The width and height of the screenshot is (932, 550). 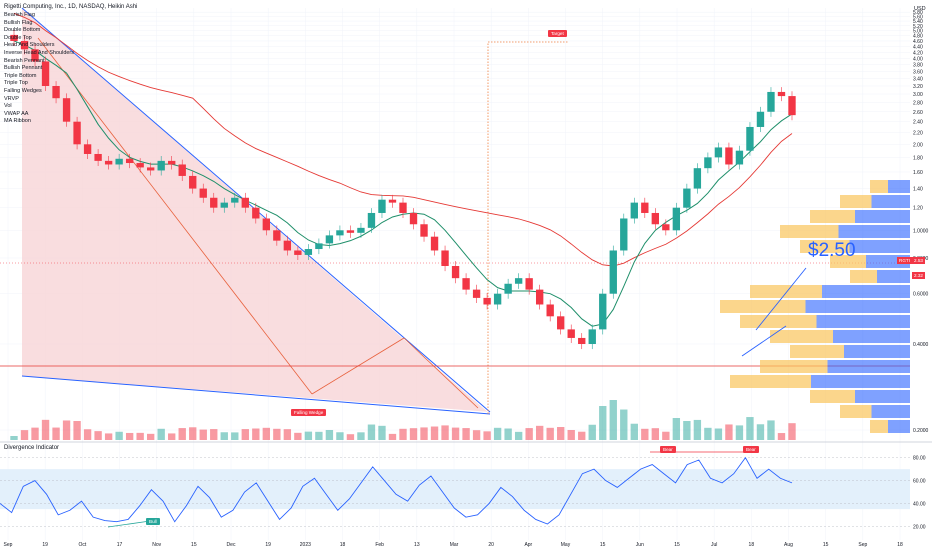 I want to click on legend-item: Vol, so click(x=8, y=106).